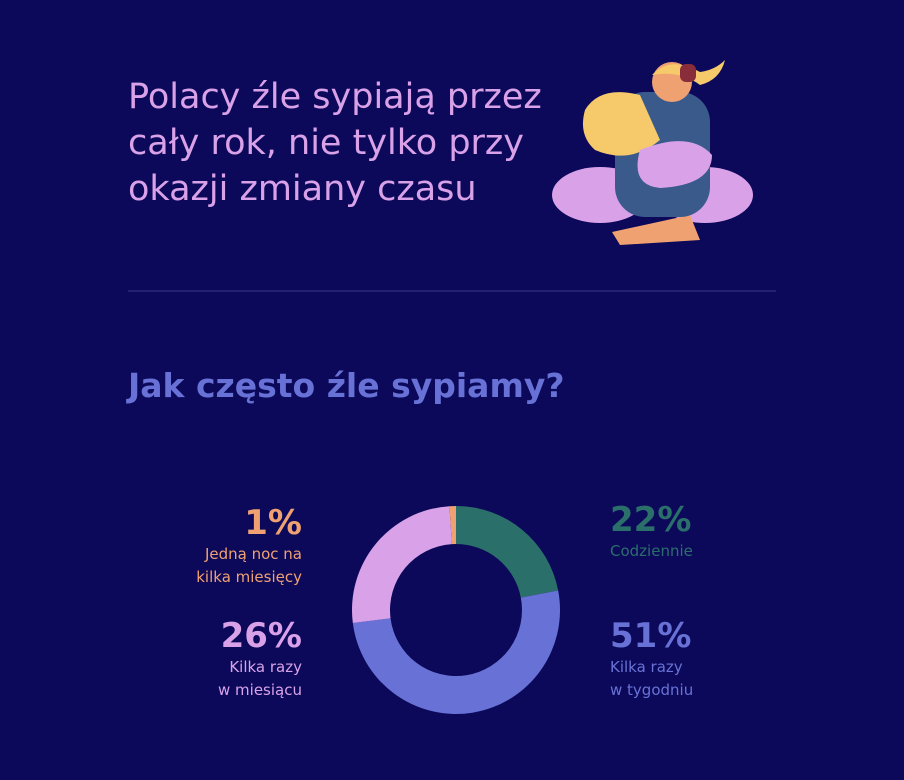 This screenshot has height=780, width=904. What do you see at coordinates (652, 152) in the screenshot?
I see `illustration` at bounding box center [652, 152].